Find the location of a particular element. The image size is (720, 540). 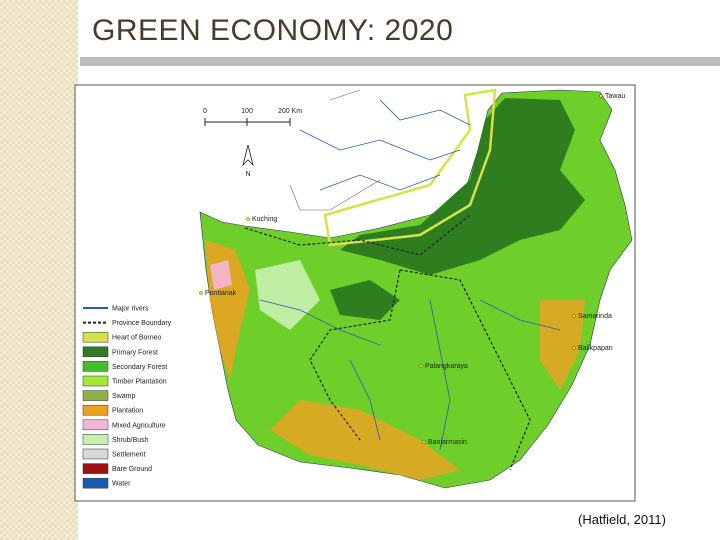

legend-label: Swamp is located at coordinates (123, 396).